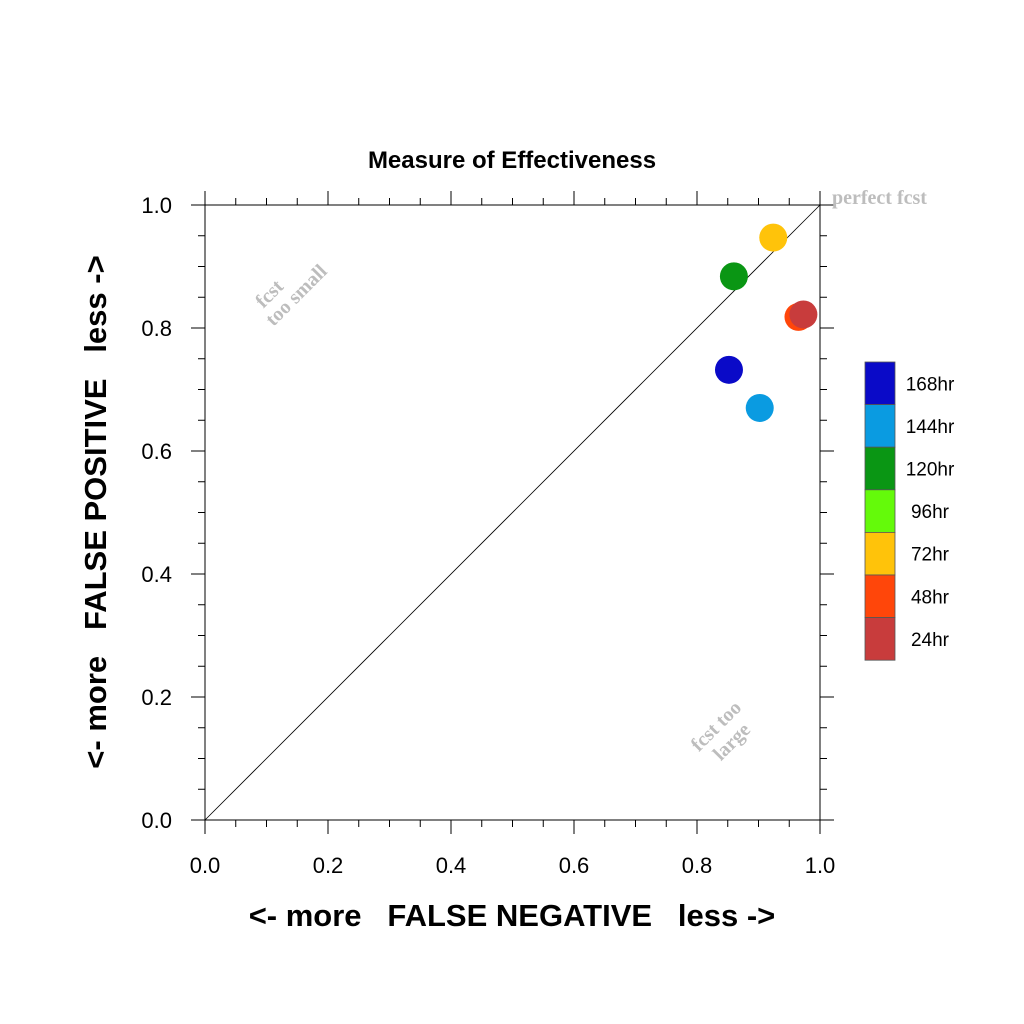 The image size is (1024, 1024). What do you see at coordinates (766, 322) in the screenshot?
I see `data-points` at bounding box center [766, 322].